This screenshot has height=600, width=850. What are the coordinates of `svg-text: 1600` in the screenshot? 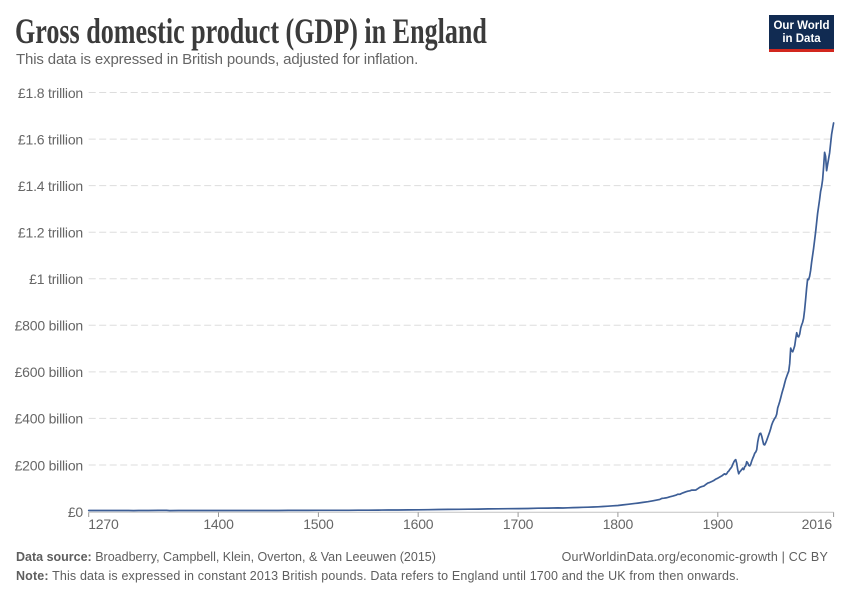 It's located at (418, 524).